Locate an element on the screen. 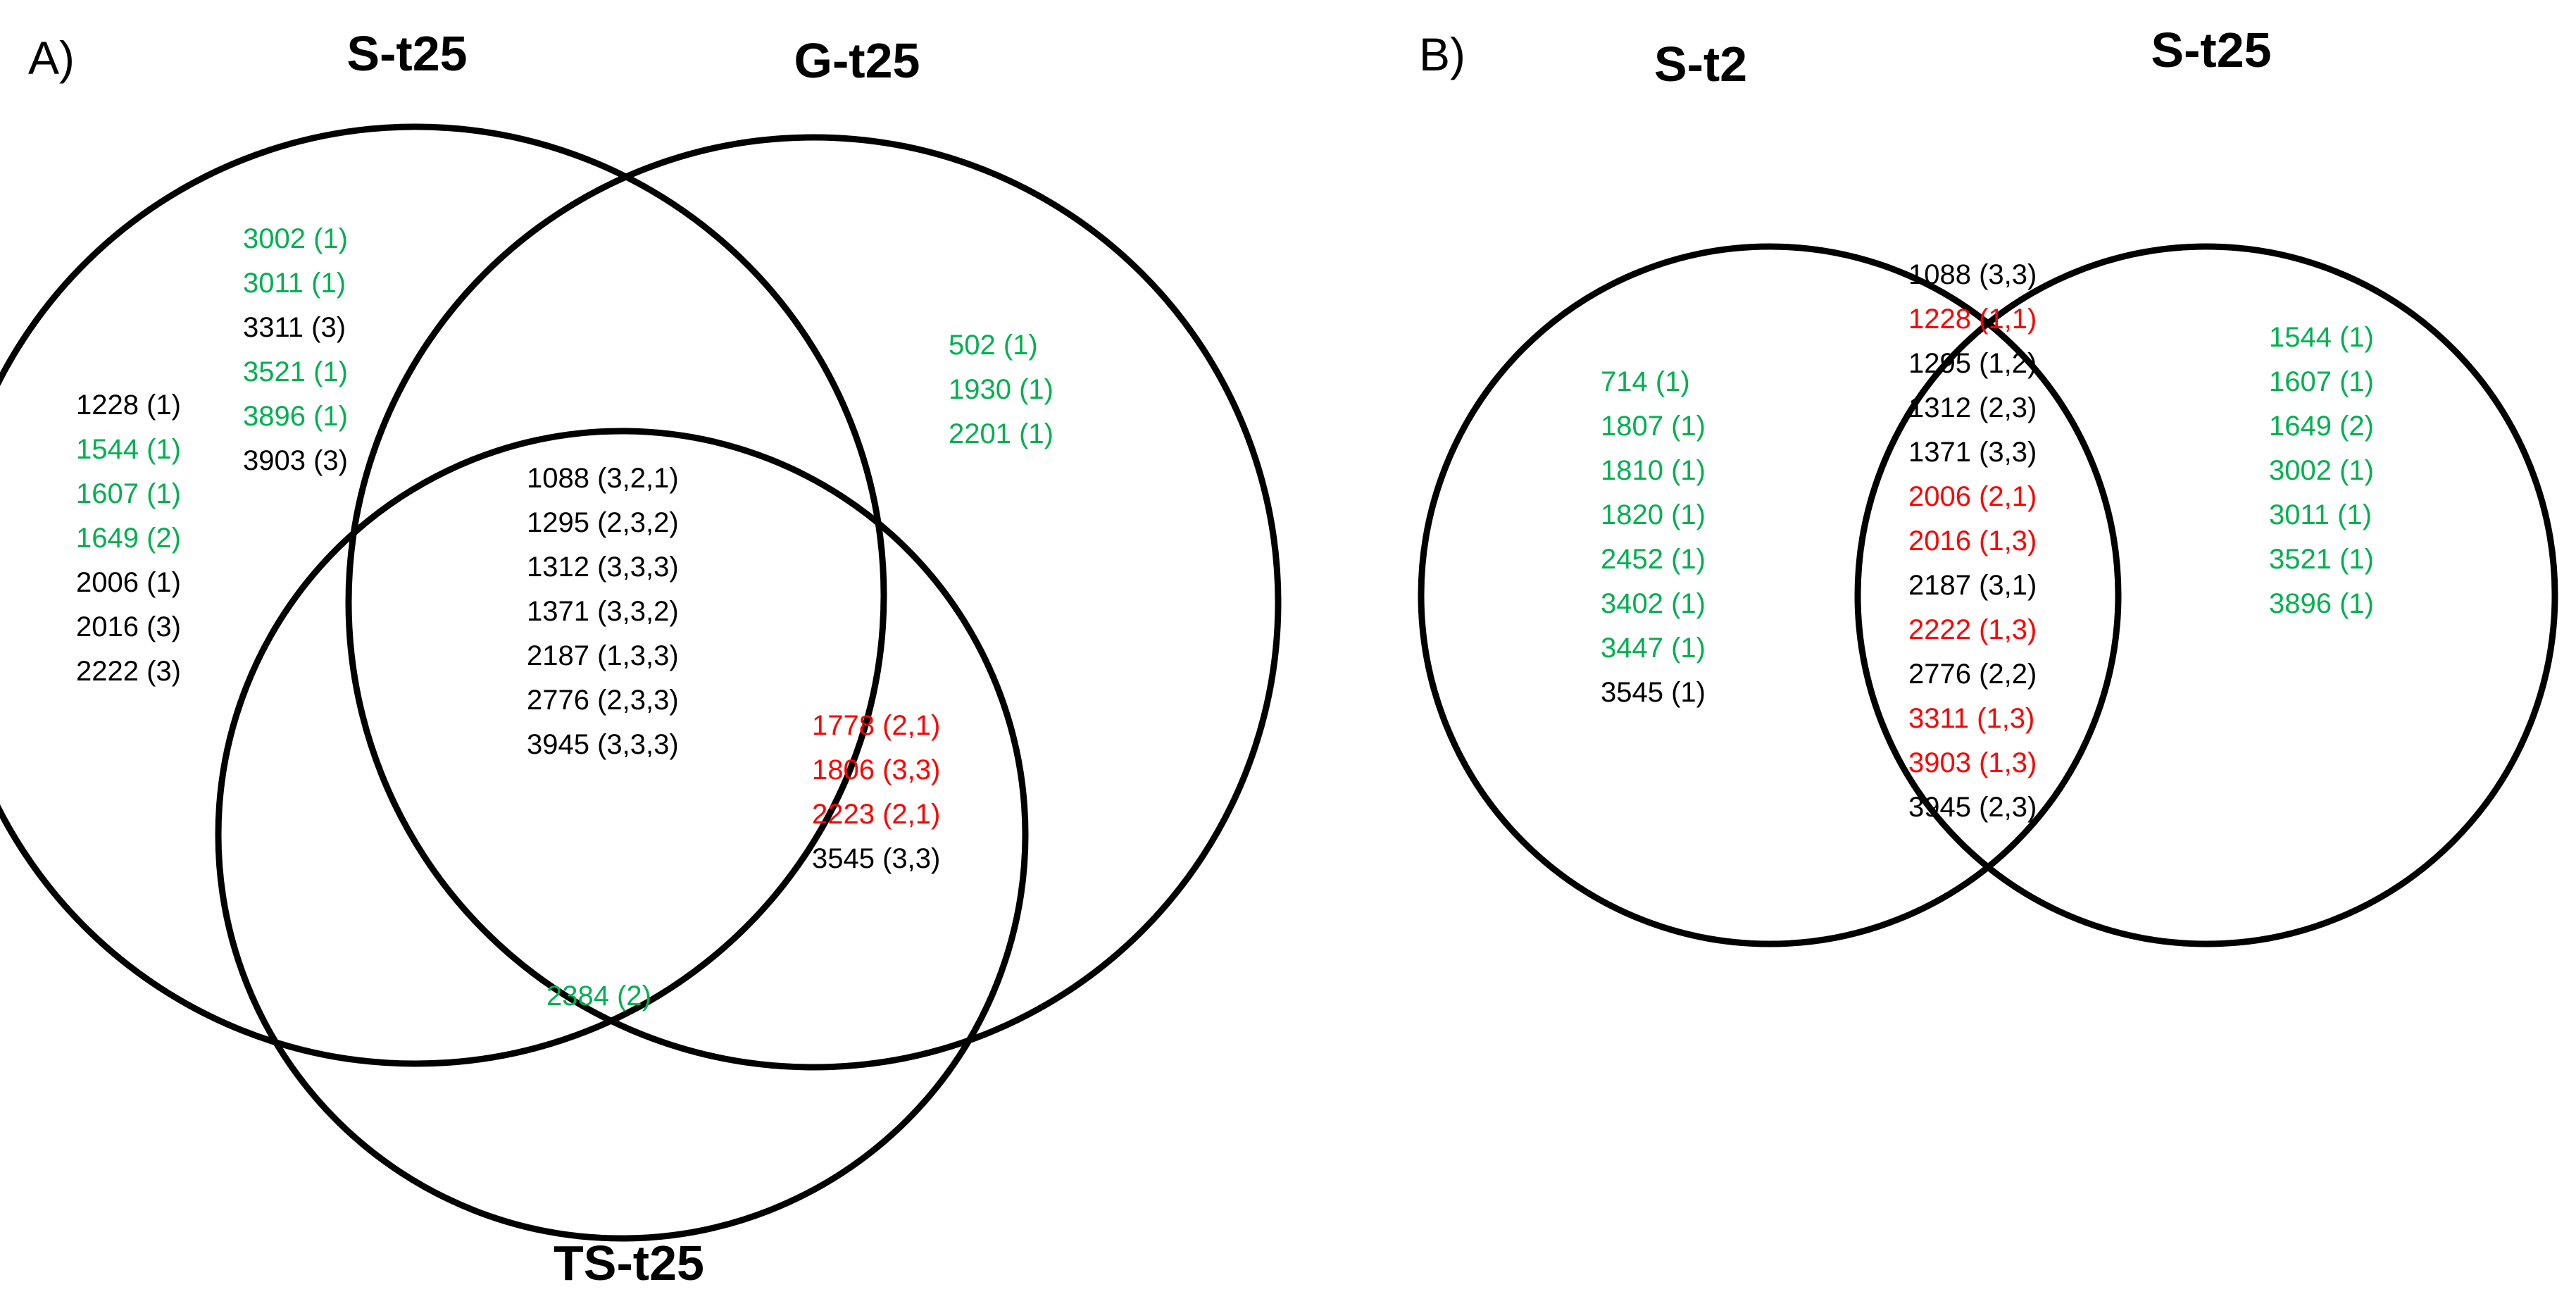  set-title-g-t25: G-t25 is located at coordinates (857, 61).